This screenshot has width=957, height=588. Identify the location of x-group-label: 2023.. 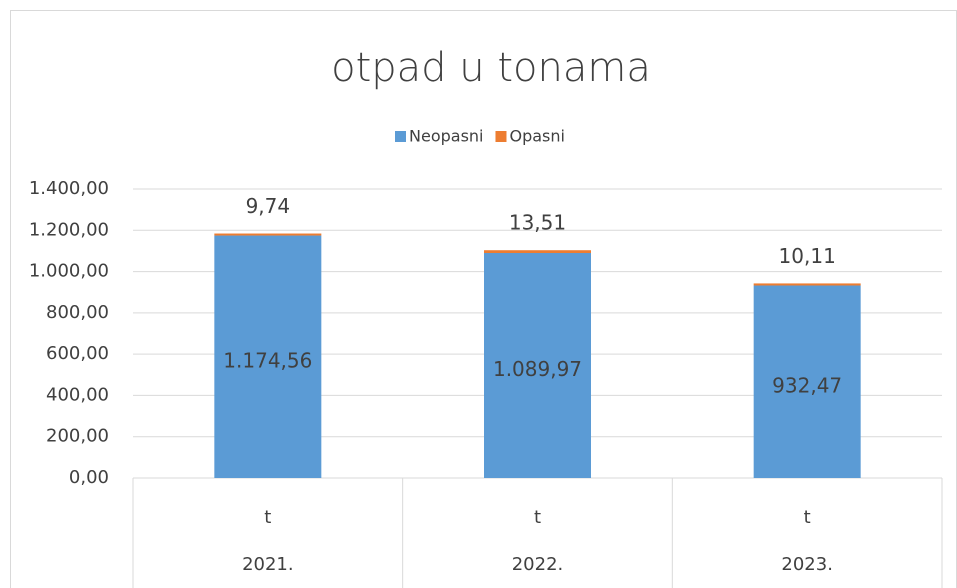
(807, 564).